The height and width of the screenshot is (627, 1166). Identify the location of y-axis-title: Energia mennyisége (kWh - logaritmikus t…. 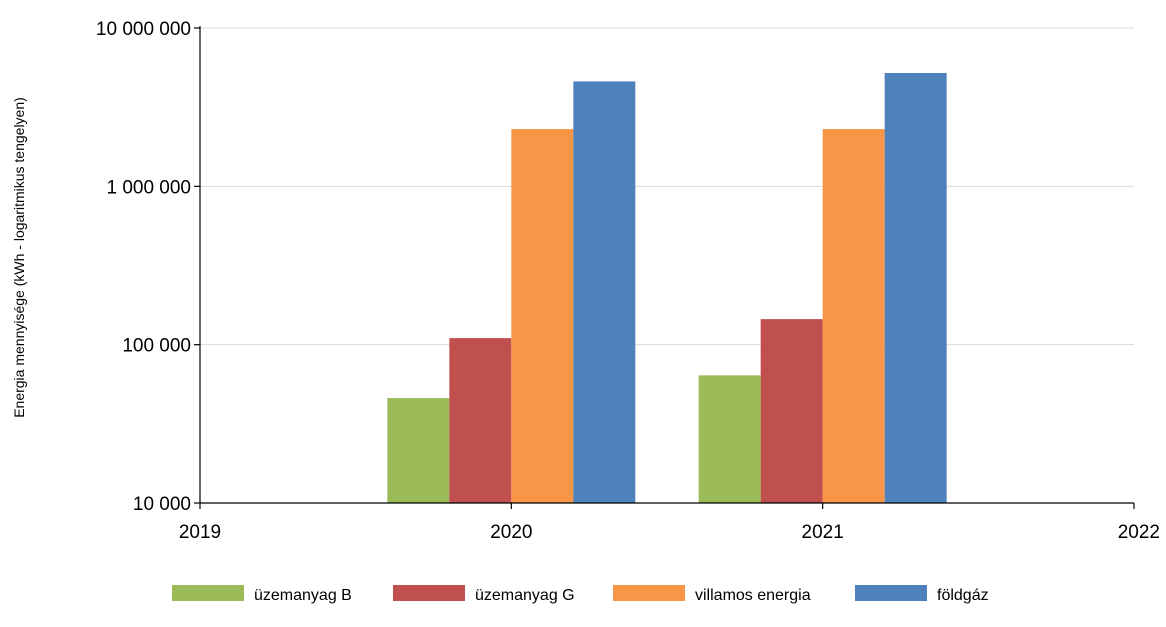
(19, 257).